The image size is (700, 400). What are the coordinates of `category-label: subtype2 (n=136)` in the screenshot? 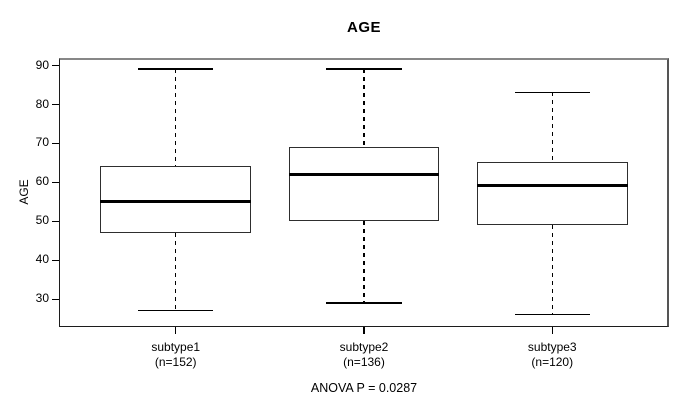 It's located at (364, 354).